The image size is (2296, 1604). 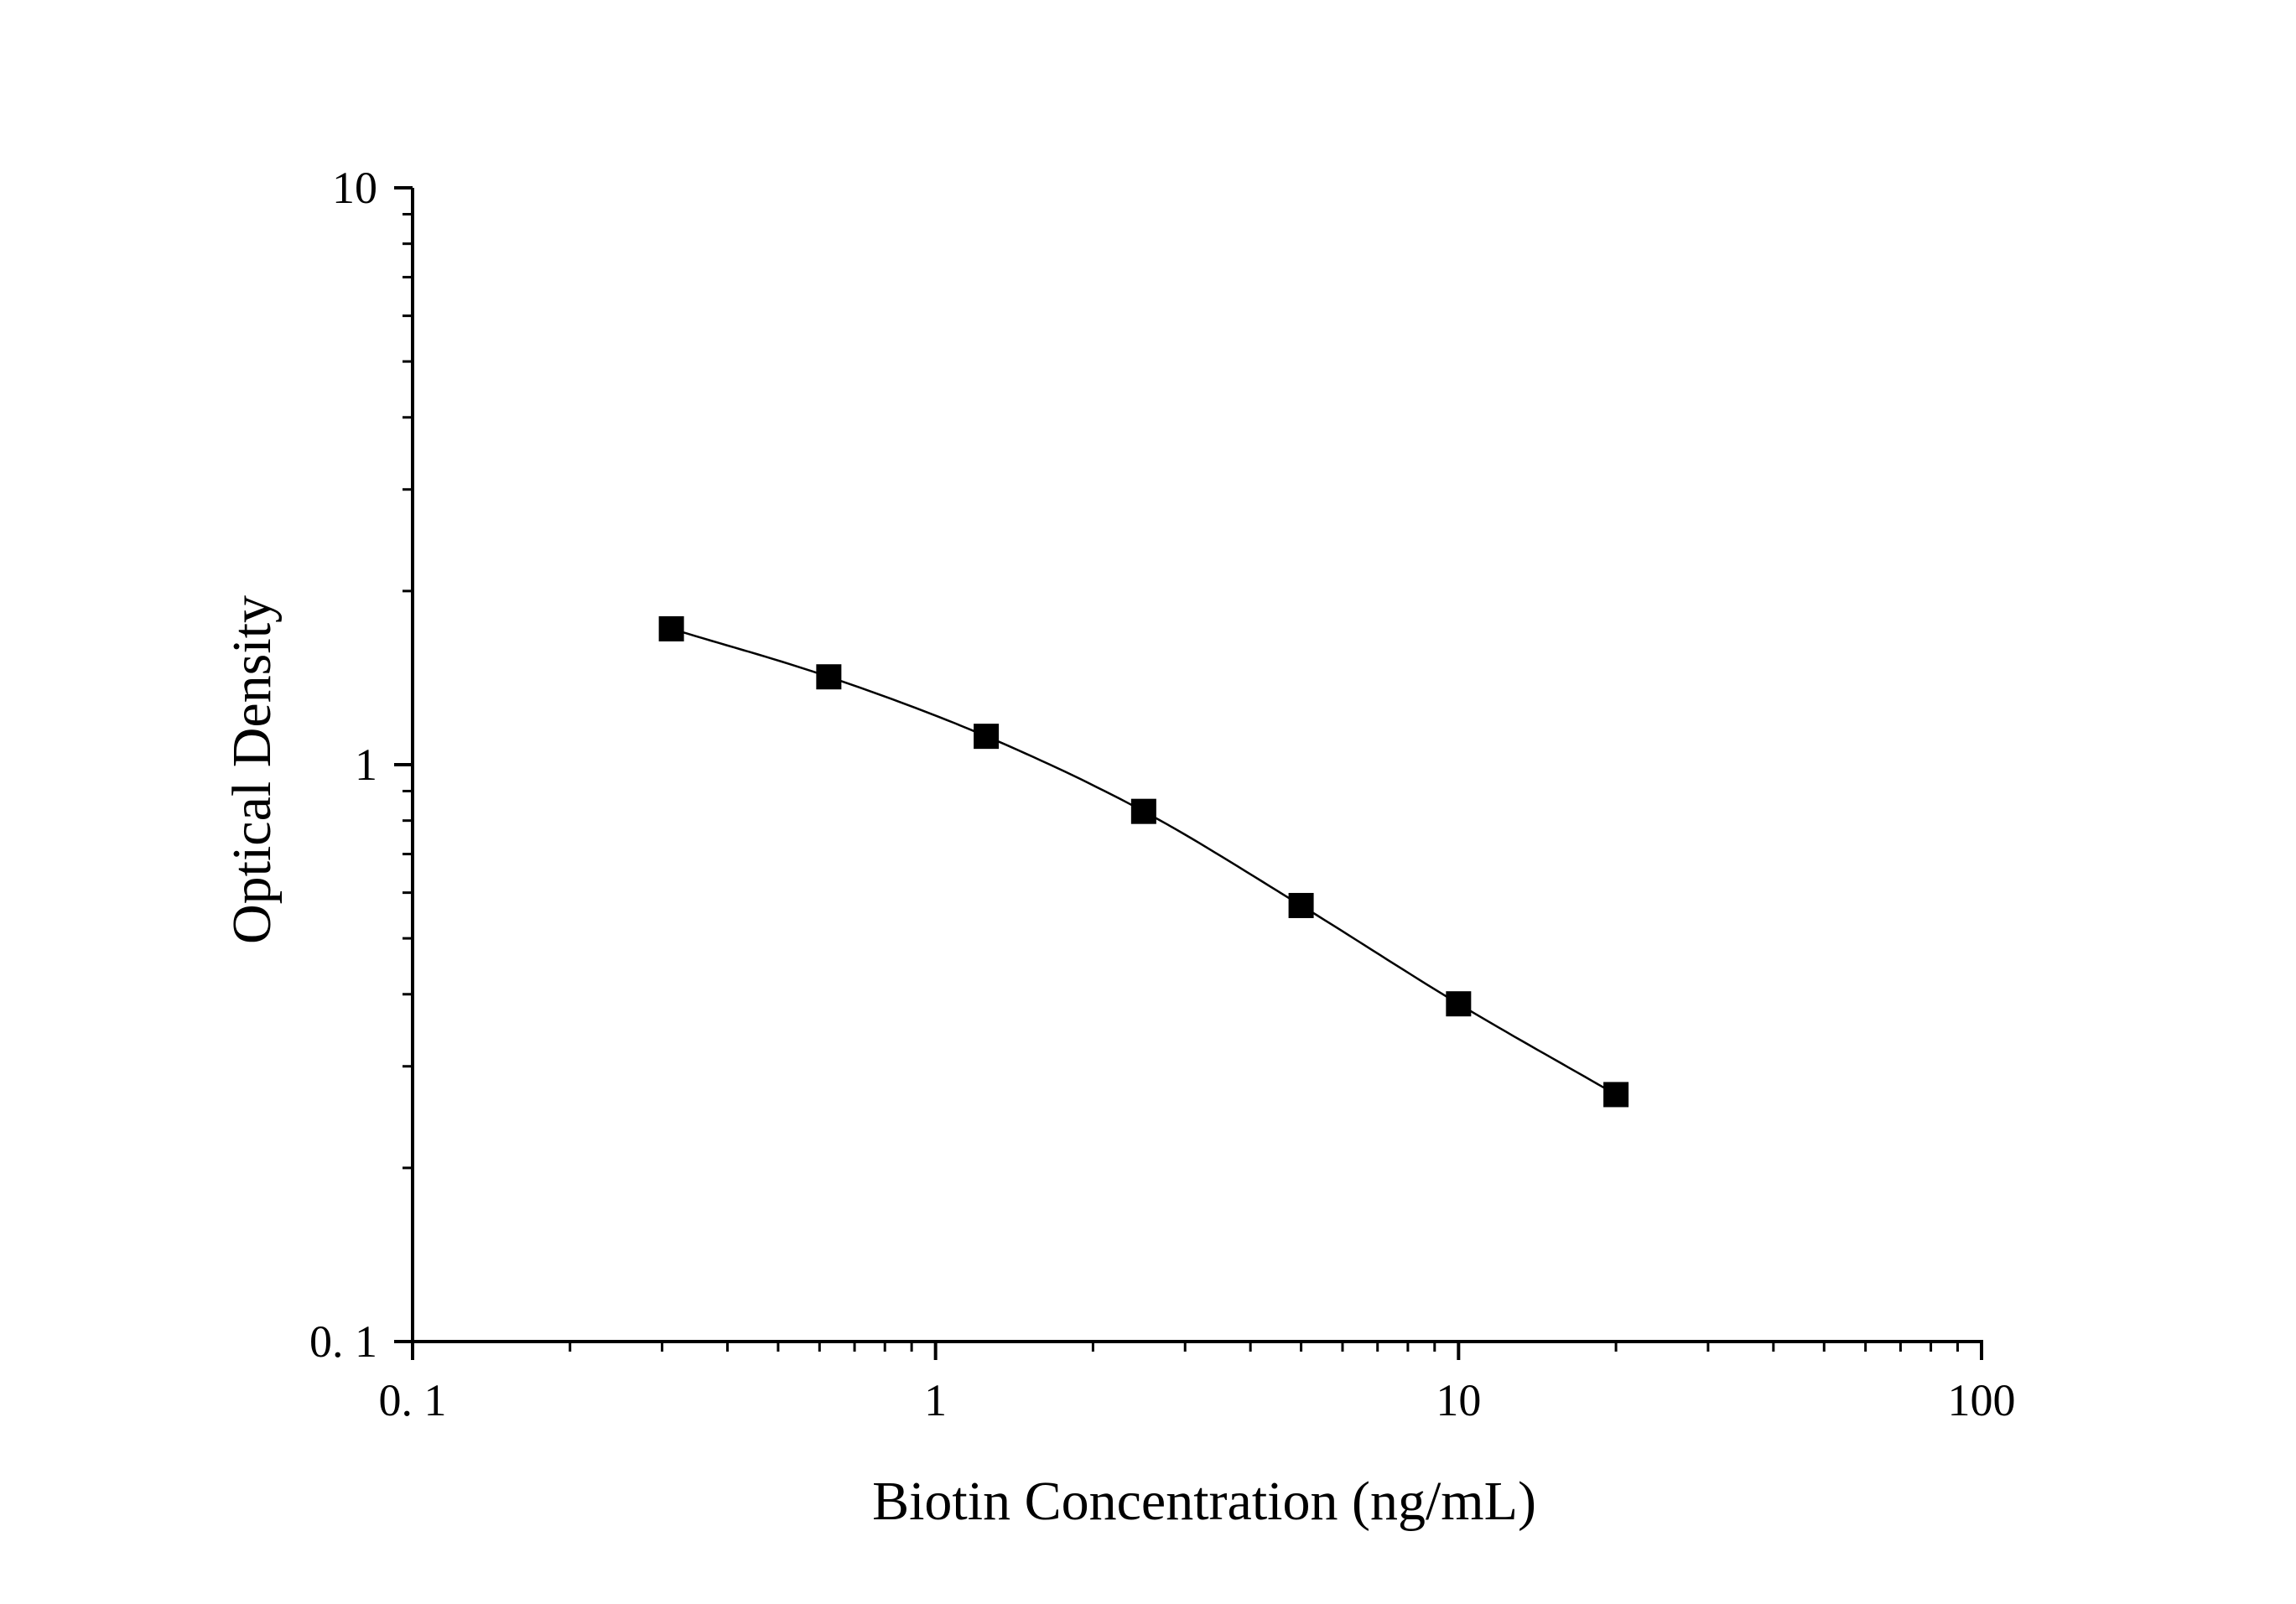 I want to click on x-tick-labels: 0. 1 1 10 100, so click(x=1197, y=1400).